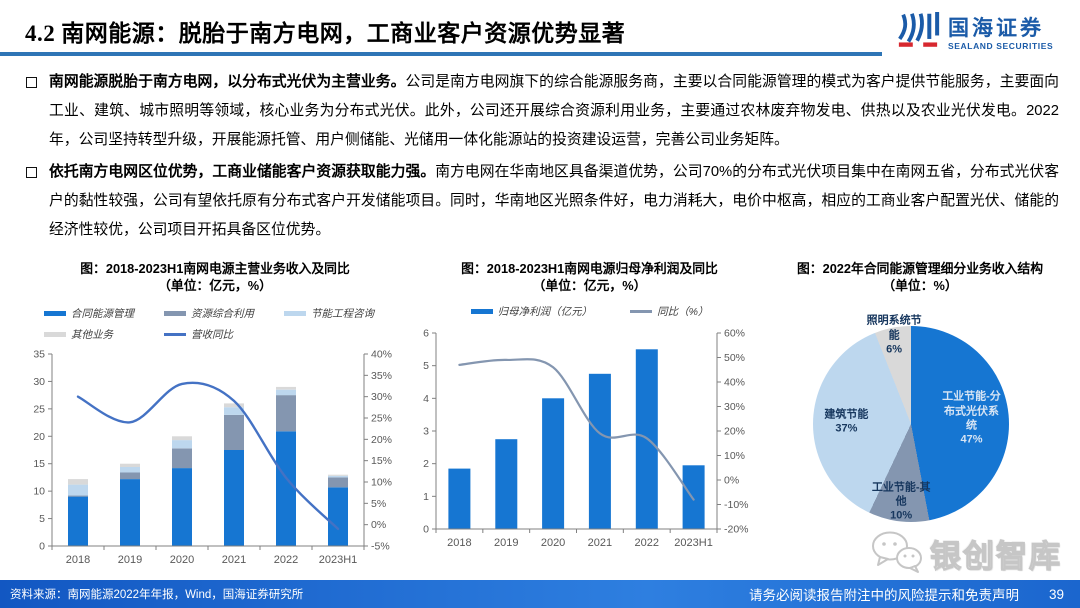  What do you see at coordinates (911, 418) in the screenshot?
I see `pie-wrap: 工业节能-分布式光伏系统 47% 工业节能-其他 10% 建筑节能 37% 照明系统节能 6%` at bounding box center [911, 418].